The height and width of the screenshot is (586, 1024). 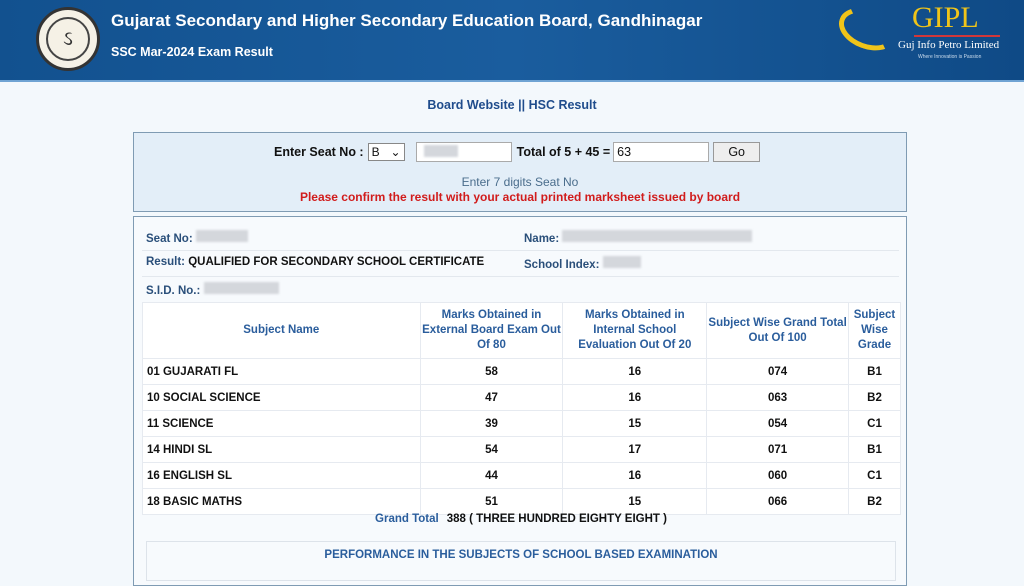 What do you see at coordinates (463, 152) in the screenshot?
I see `seat-number-input` at bounding box center [463, 152].